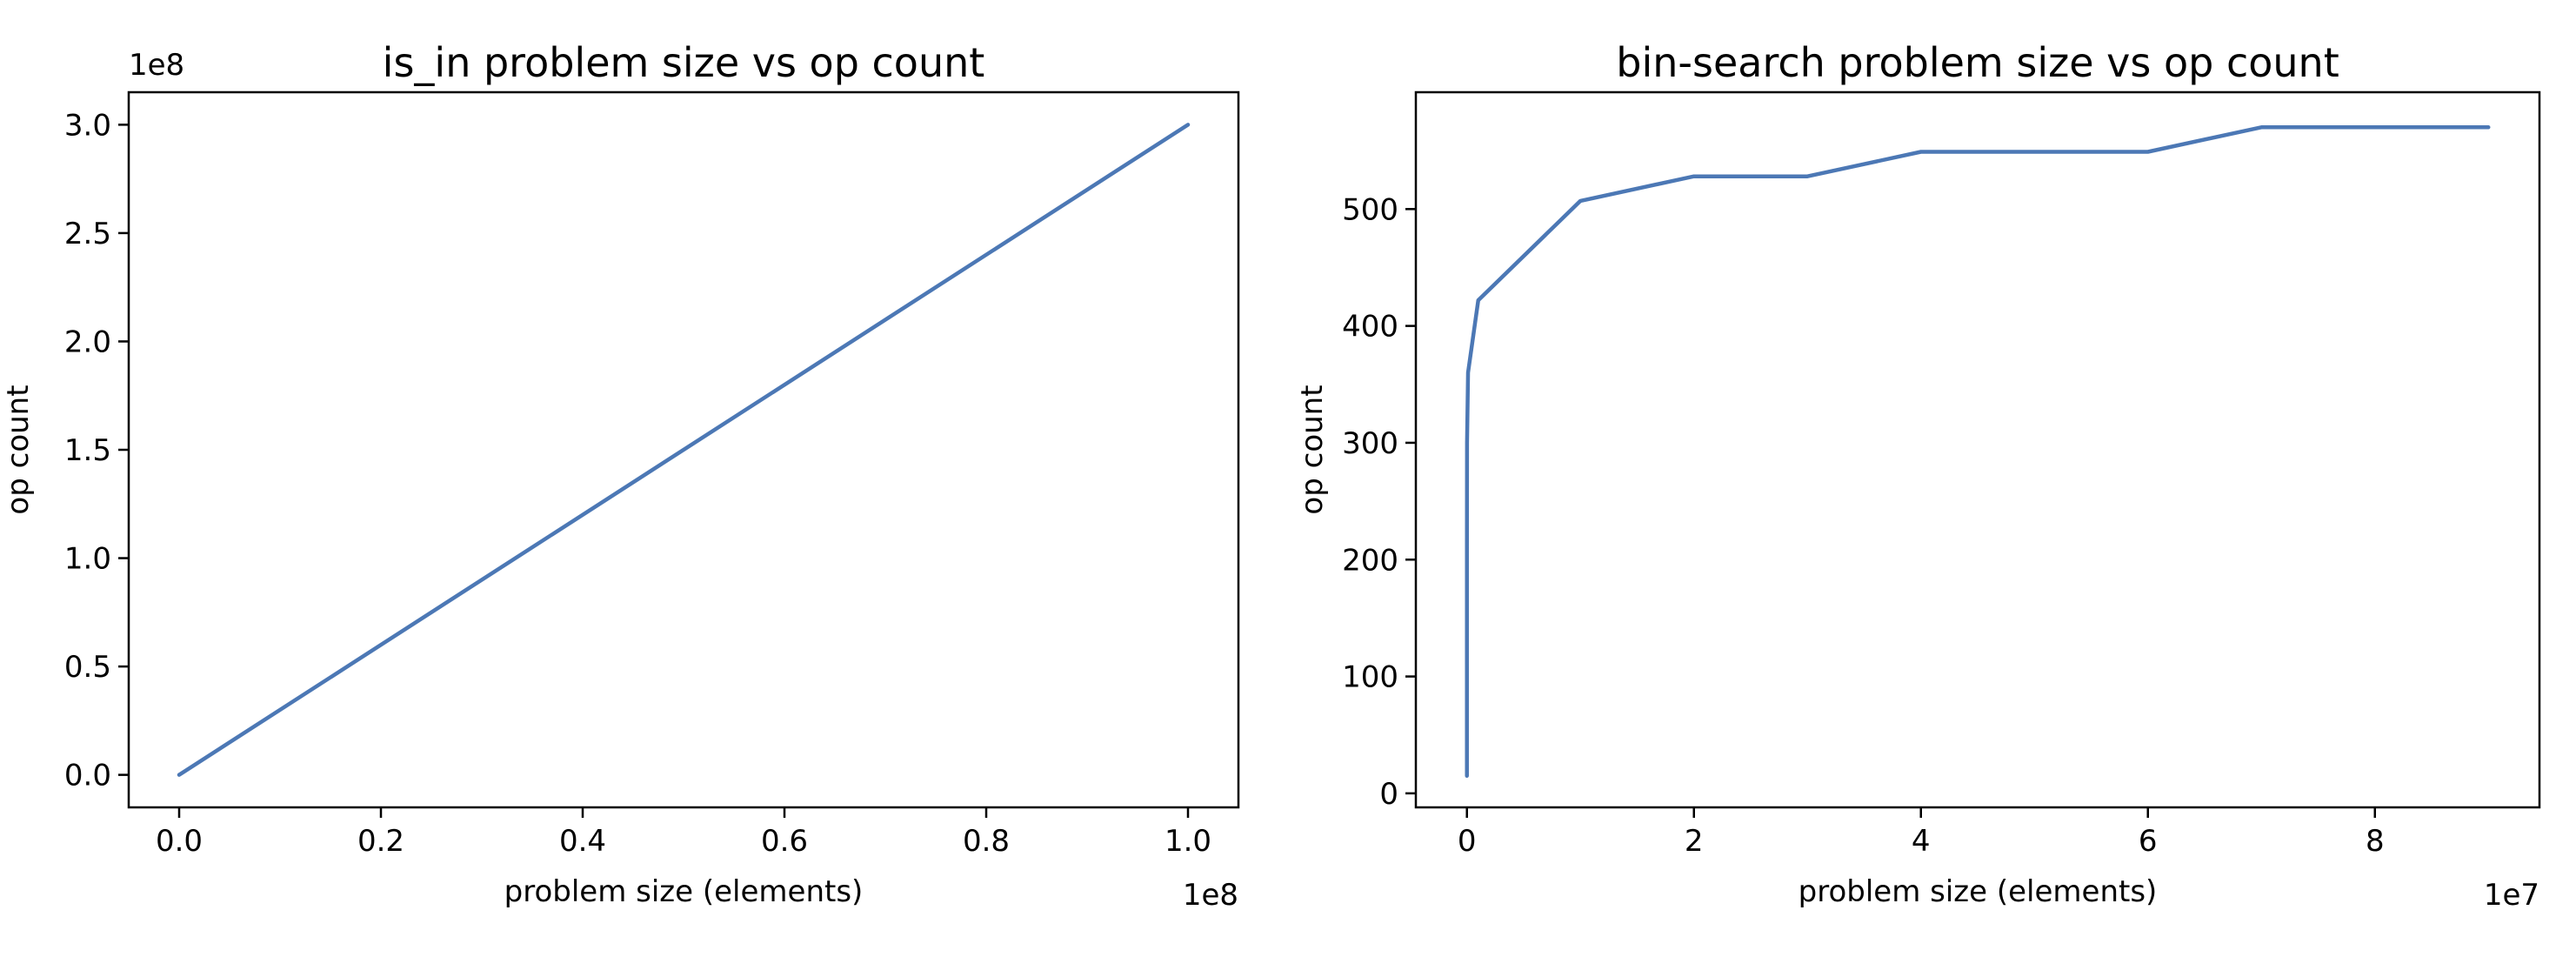 The image size is (2576, 957). I want to click on chart1-y-offset-label: 1e8, so click(156, 65).